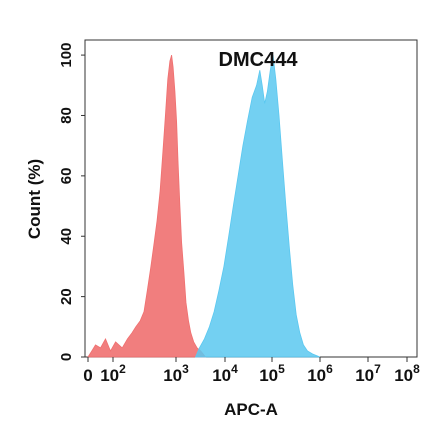 This screenshot has height=441, width=440. What do you see at coordinates (34, 199) in the screenshot?
I see `y-axis-label: Count (%)` at bounding box center [34, 199].